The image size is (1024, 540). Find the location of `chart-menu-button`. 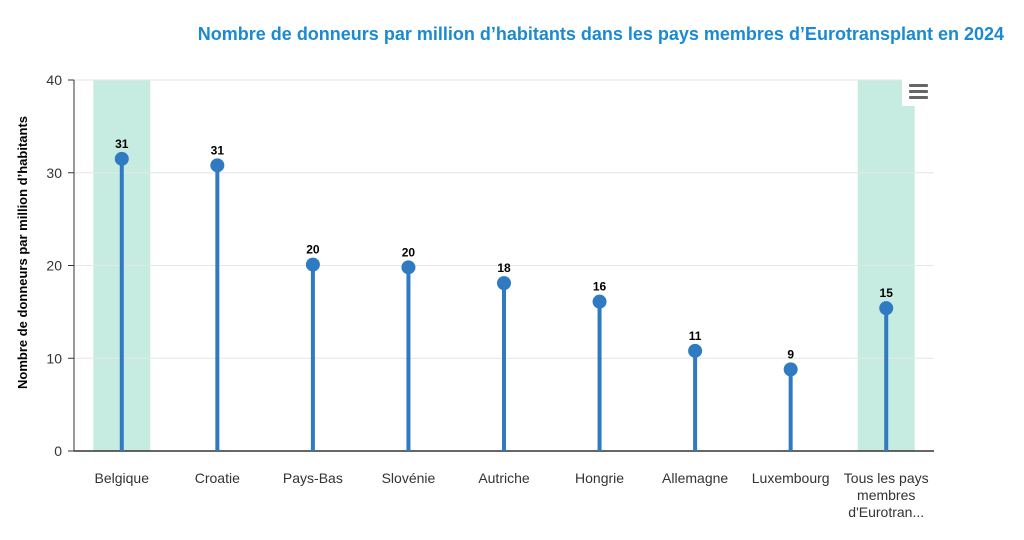

chart-menu-button is located at coordinates (918, 92).